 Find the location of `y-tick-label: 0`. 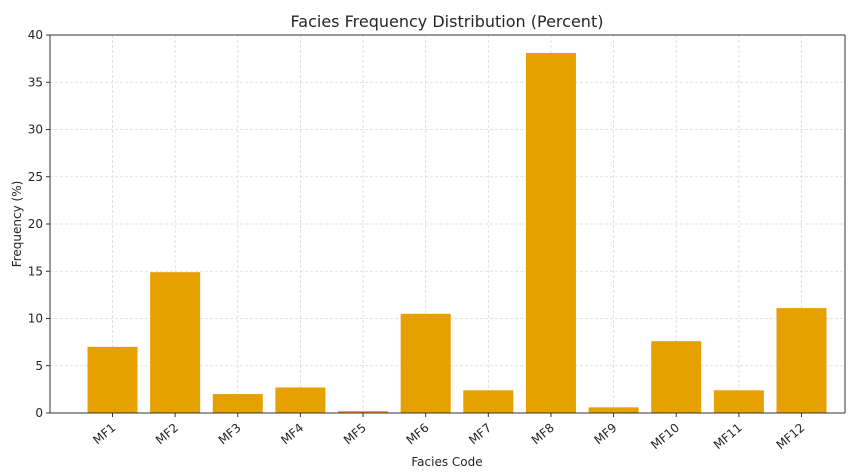

y-tick-label: 0 is located at coordinates (39, 413).